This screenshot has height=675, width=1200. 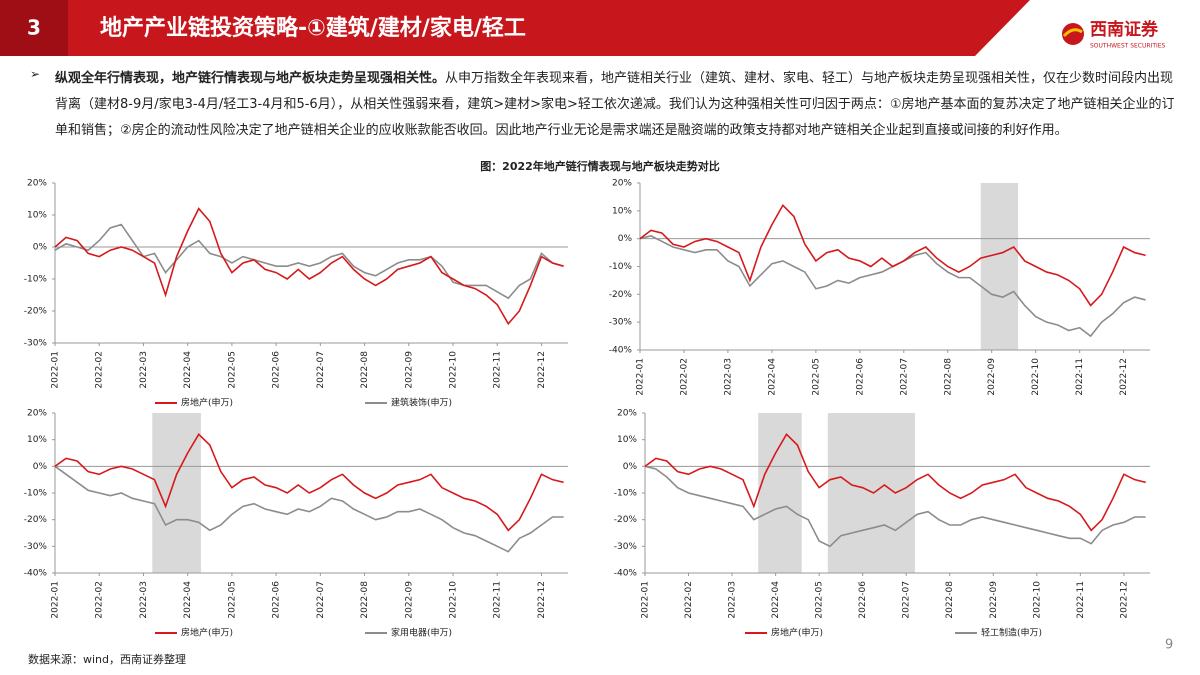 I want to click on logo-icon, so click(x=1073, y=34).